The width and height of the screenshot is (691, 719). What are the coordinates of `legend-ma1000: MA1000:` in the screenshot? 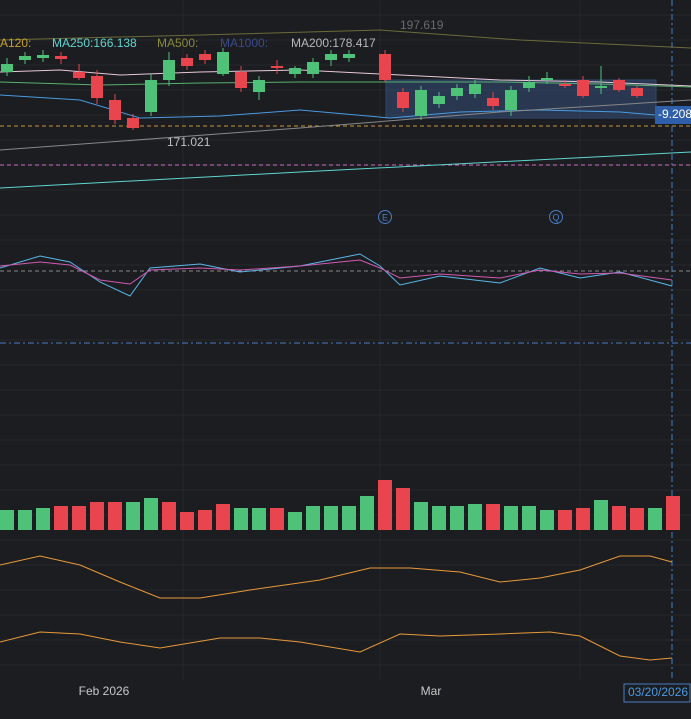 It's located at (244, 43).